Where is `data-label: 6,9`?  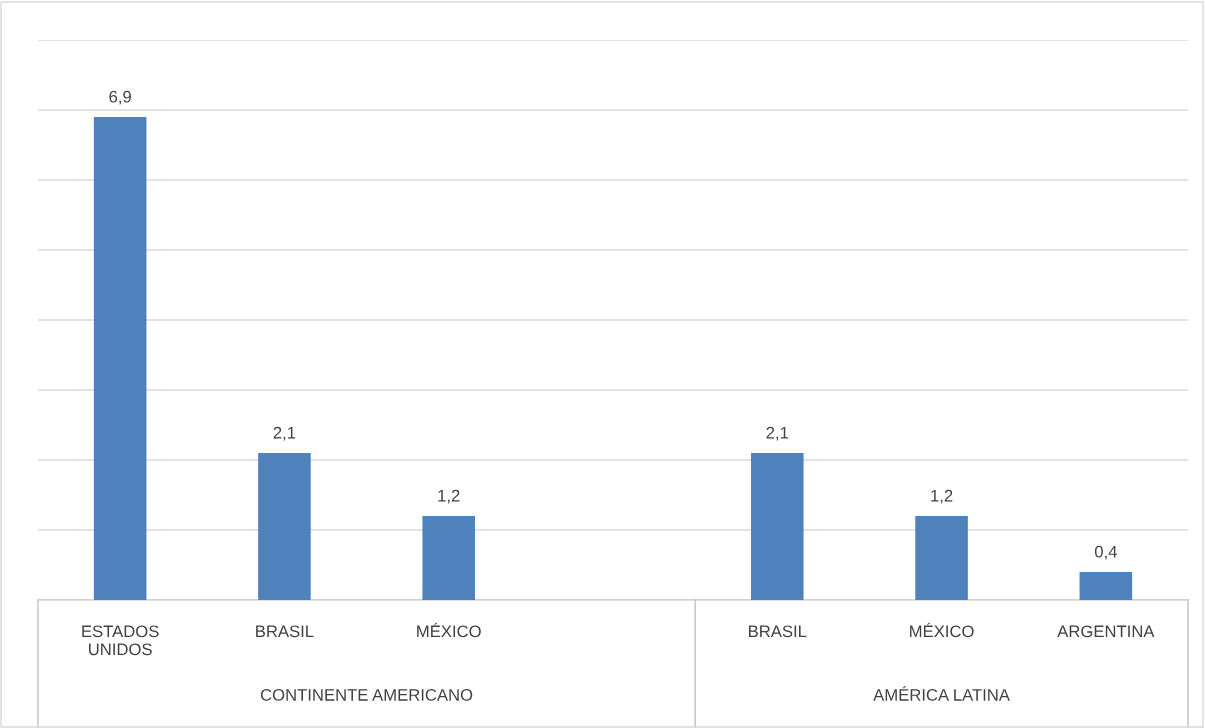 data-label: 6,9 is located at coordinates (120, 97).